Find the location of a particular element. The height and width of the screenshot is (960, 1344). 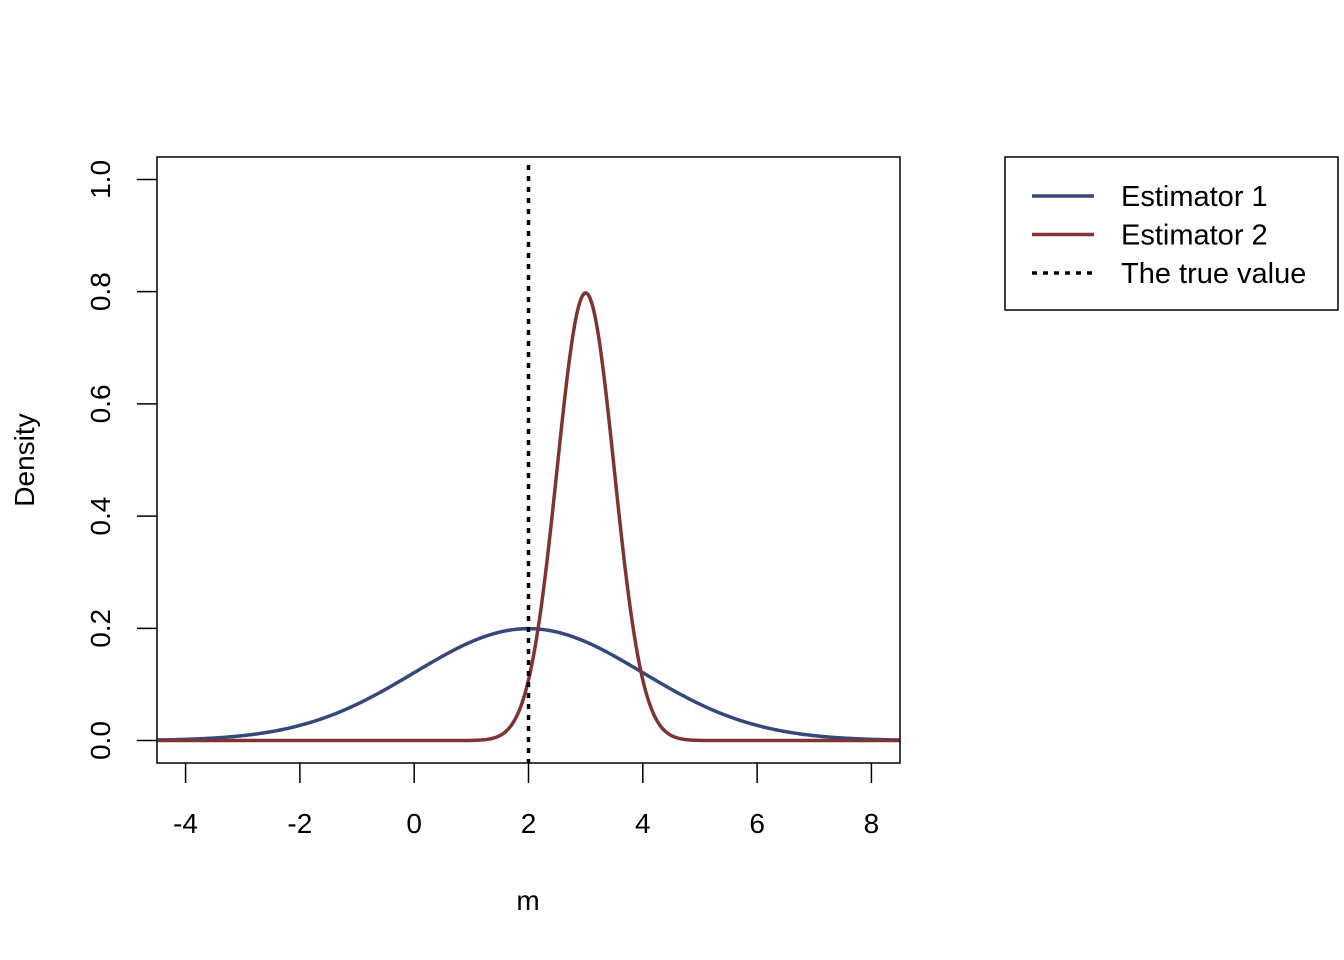

x-tick-label: 2 is located at coordinates (529, 823).